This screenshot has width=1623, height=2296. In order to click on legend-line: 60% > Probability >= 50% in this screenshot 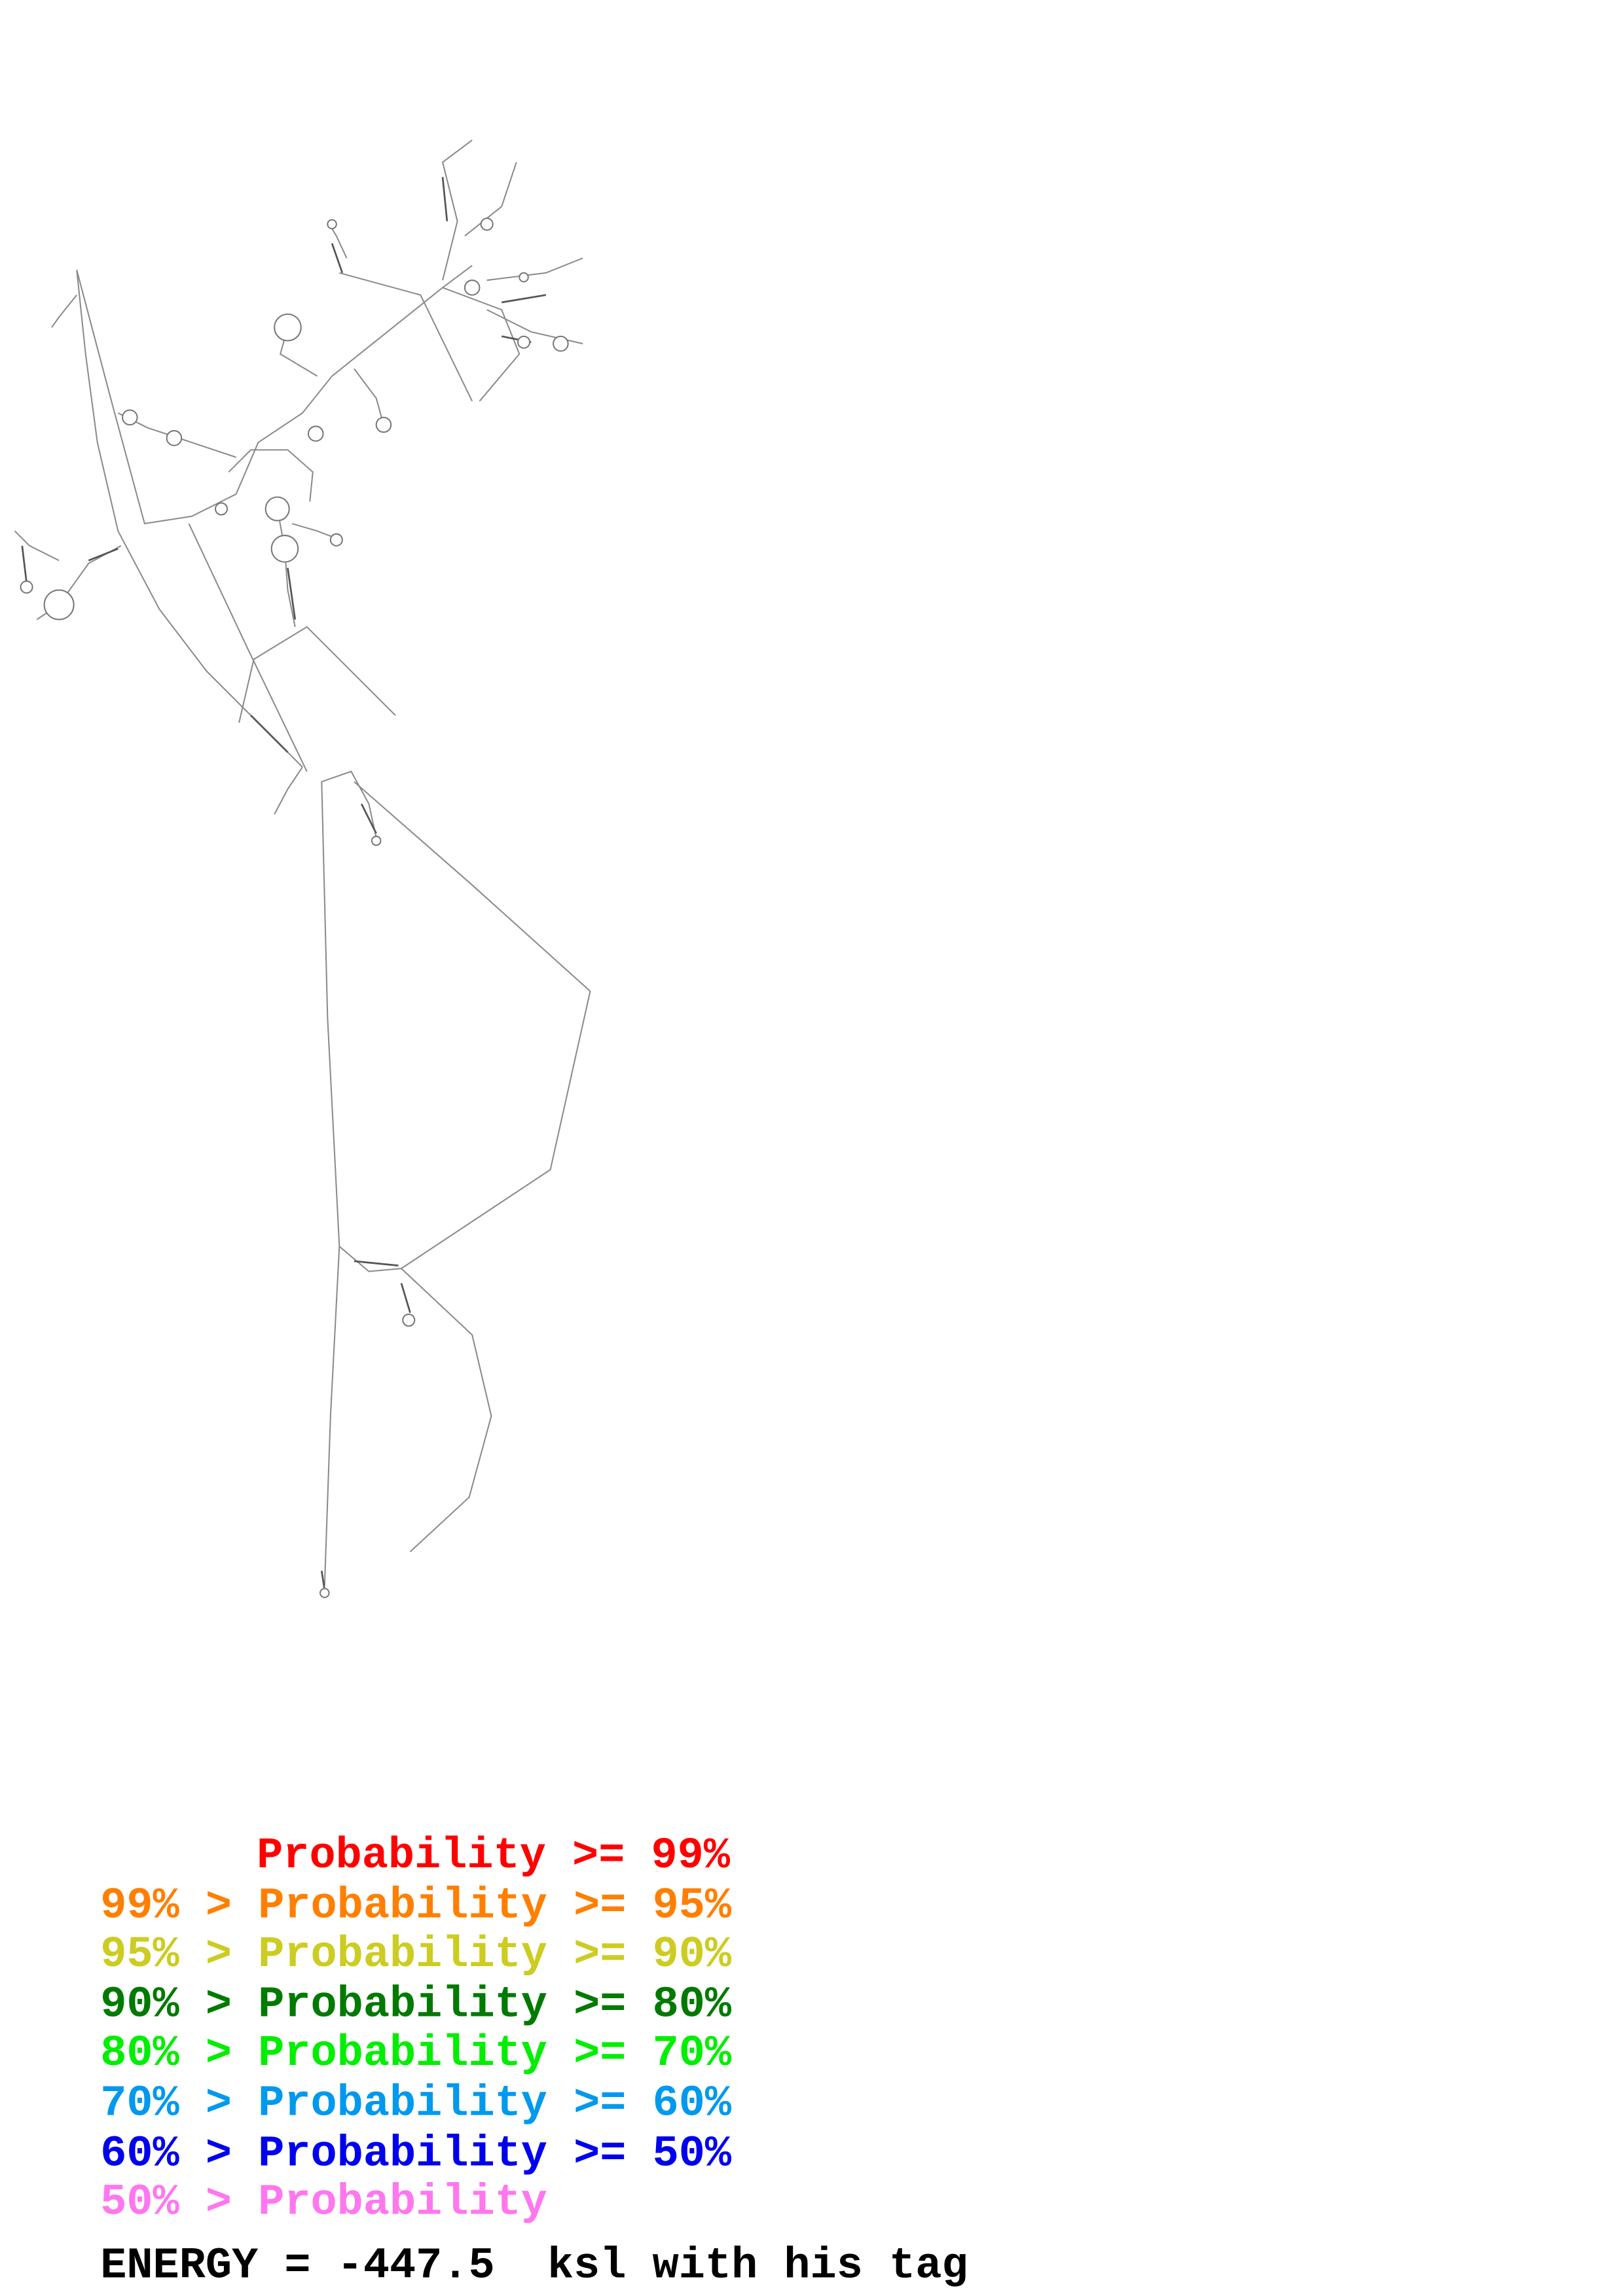, I will do `click(416, 2154)`.